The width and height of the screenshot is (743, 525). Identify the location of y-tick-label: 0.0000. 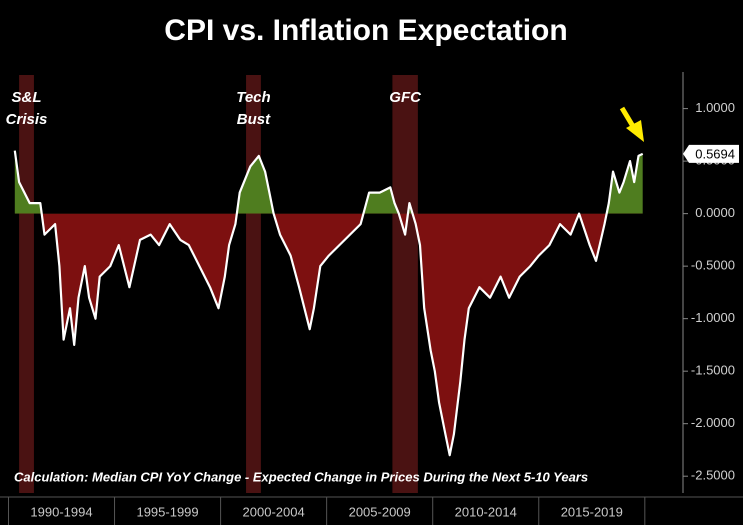
(715, 212).